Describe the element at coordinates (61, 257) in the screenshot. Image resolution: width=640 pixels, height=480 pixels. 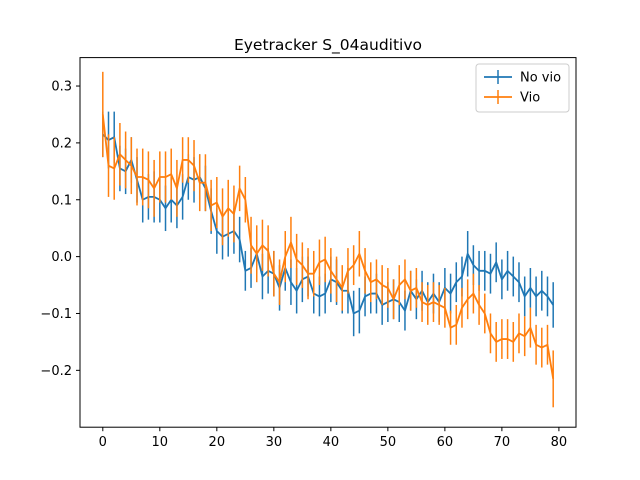
I see `y-tick-label: 0.0` at that location.